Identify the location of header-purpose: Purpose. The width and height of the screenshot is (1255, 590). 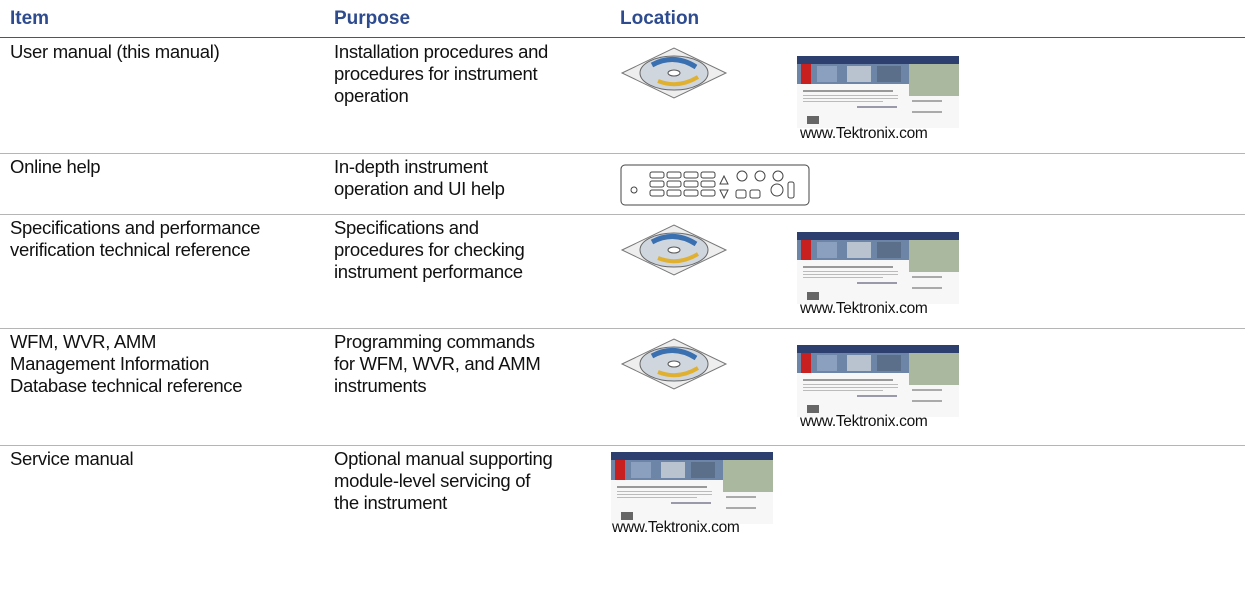
(372, 18).